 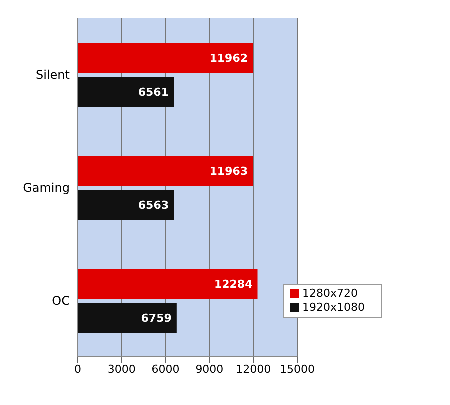 What do you see at coordinates (53, 75) in the screenshot?
I see `y-tick-label: Silent` at bounding box center [53, 75].